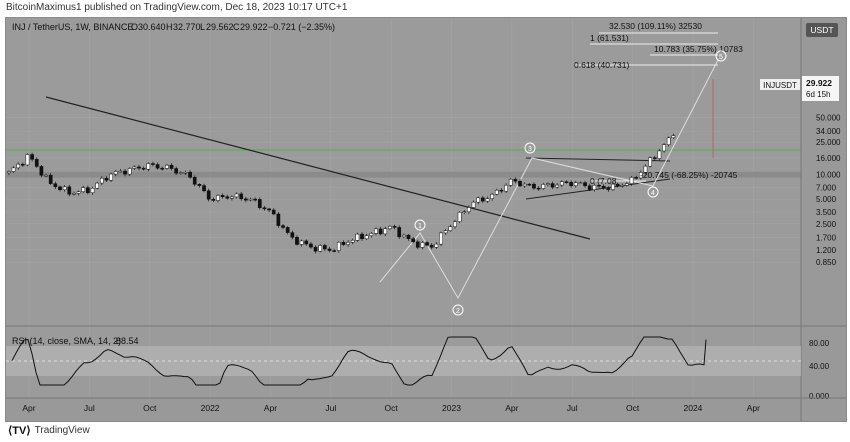  Describe the element at coordinates (202, 27) in the screenshot. I see `low-label: L` at that location.